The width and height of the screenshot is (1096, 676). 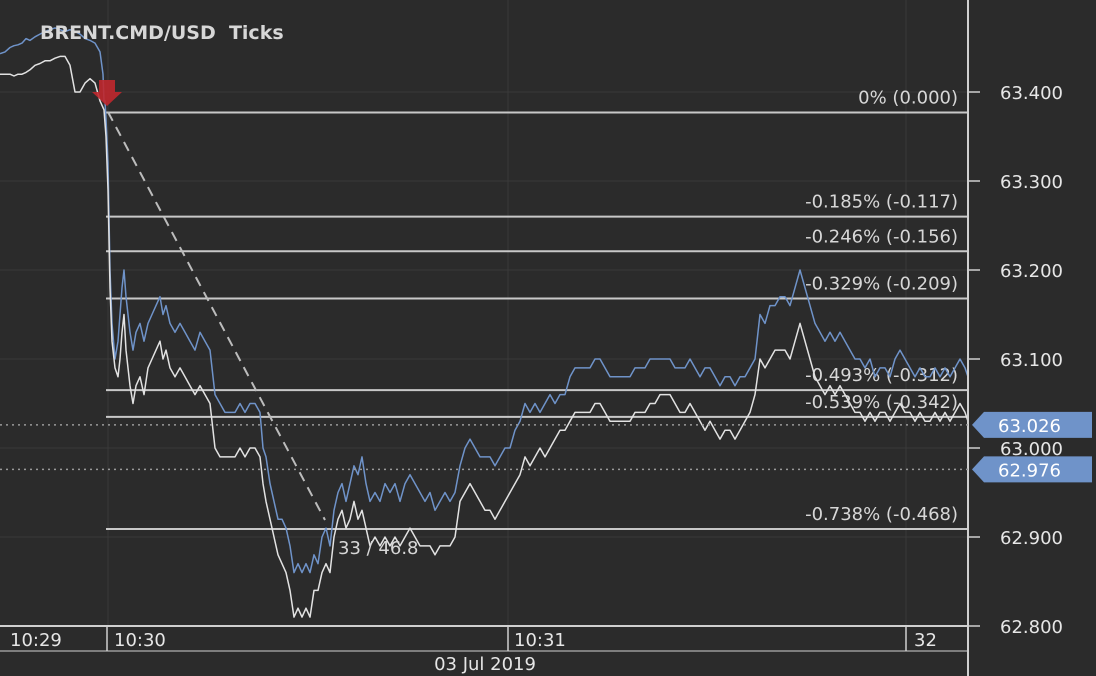 What do you see at coordinates (140, 640) in the screenshot?
I see `x-tick-label: 10:30` at bounding box center [140, 640].